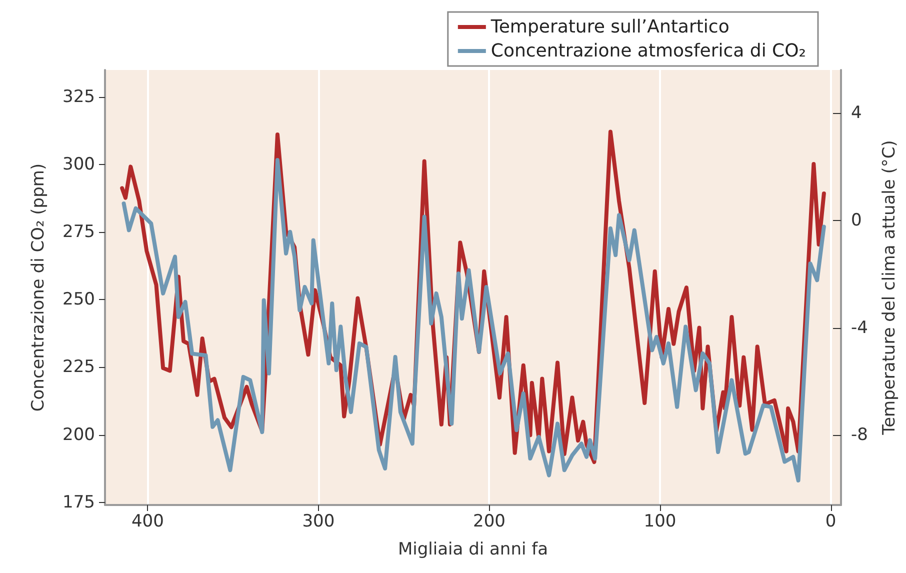  What do you see at coordinates (78, 300) in the screenshot?
I see `y-tick-label: 250` at bounding box center [78, 300].